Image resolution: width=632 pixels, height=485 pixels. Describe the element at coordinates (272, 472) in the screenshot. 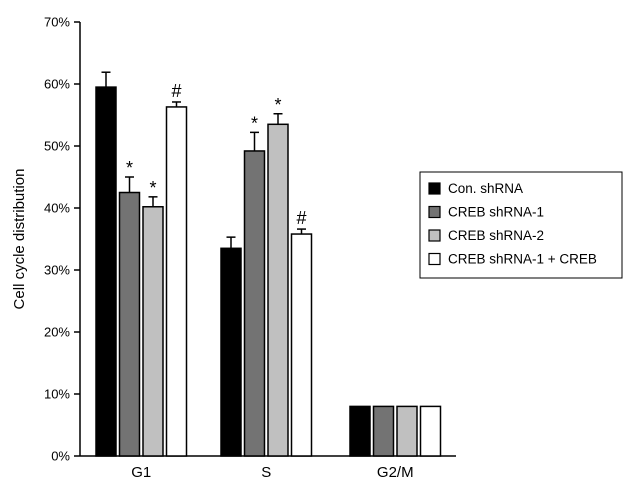

I see `x-tick-labels: G1 S G2/M` at that location.